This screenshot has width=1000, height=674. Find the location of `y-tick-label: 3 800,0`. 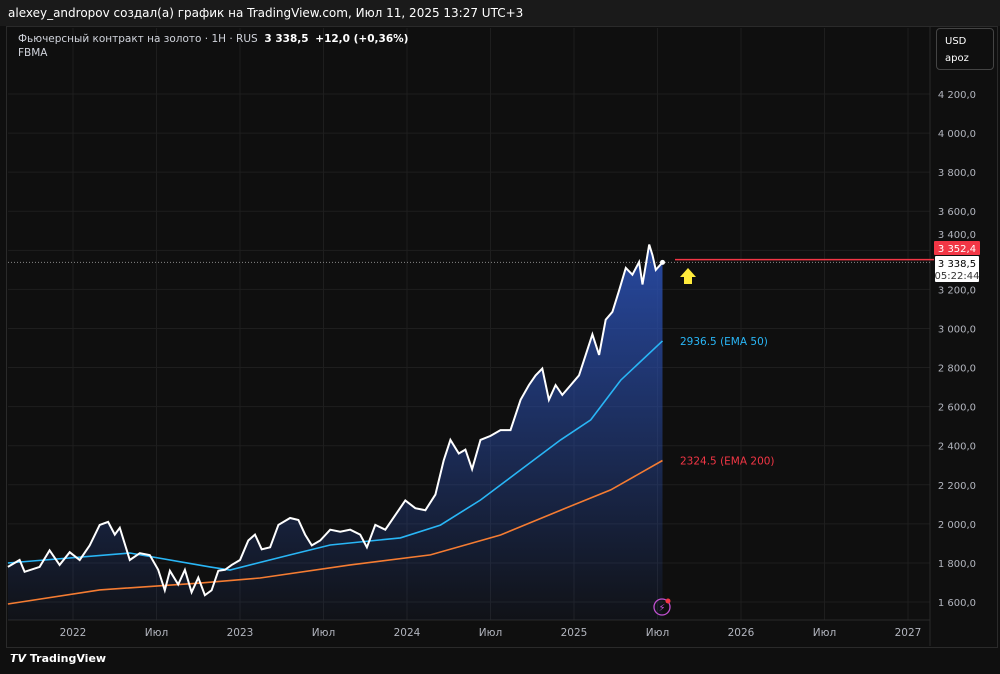

y-tick-label: 3 800,0 is located at coordinates (957, 173).